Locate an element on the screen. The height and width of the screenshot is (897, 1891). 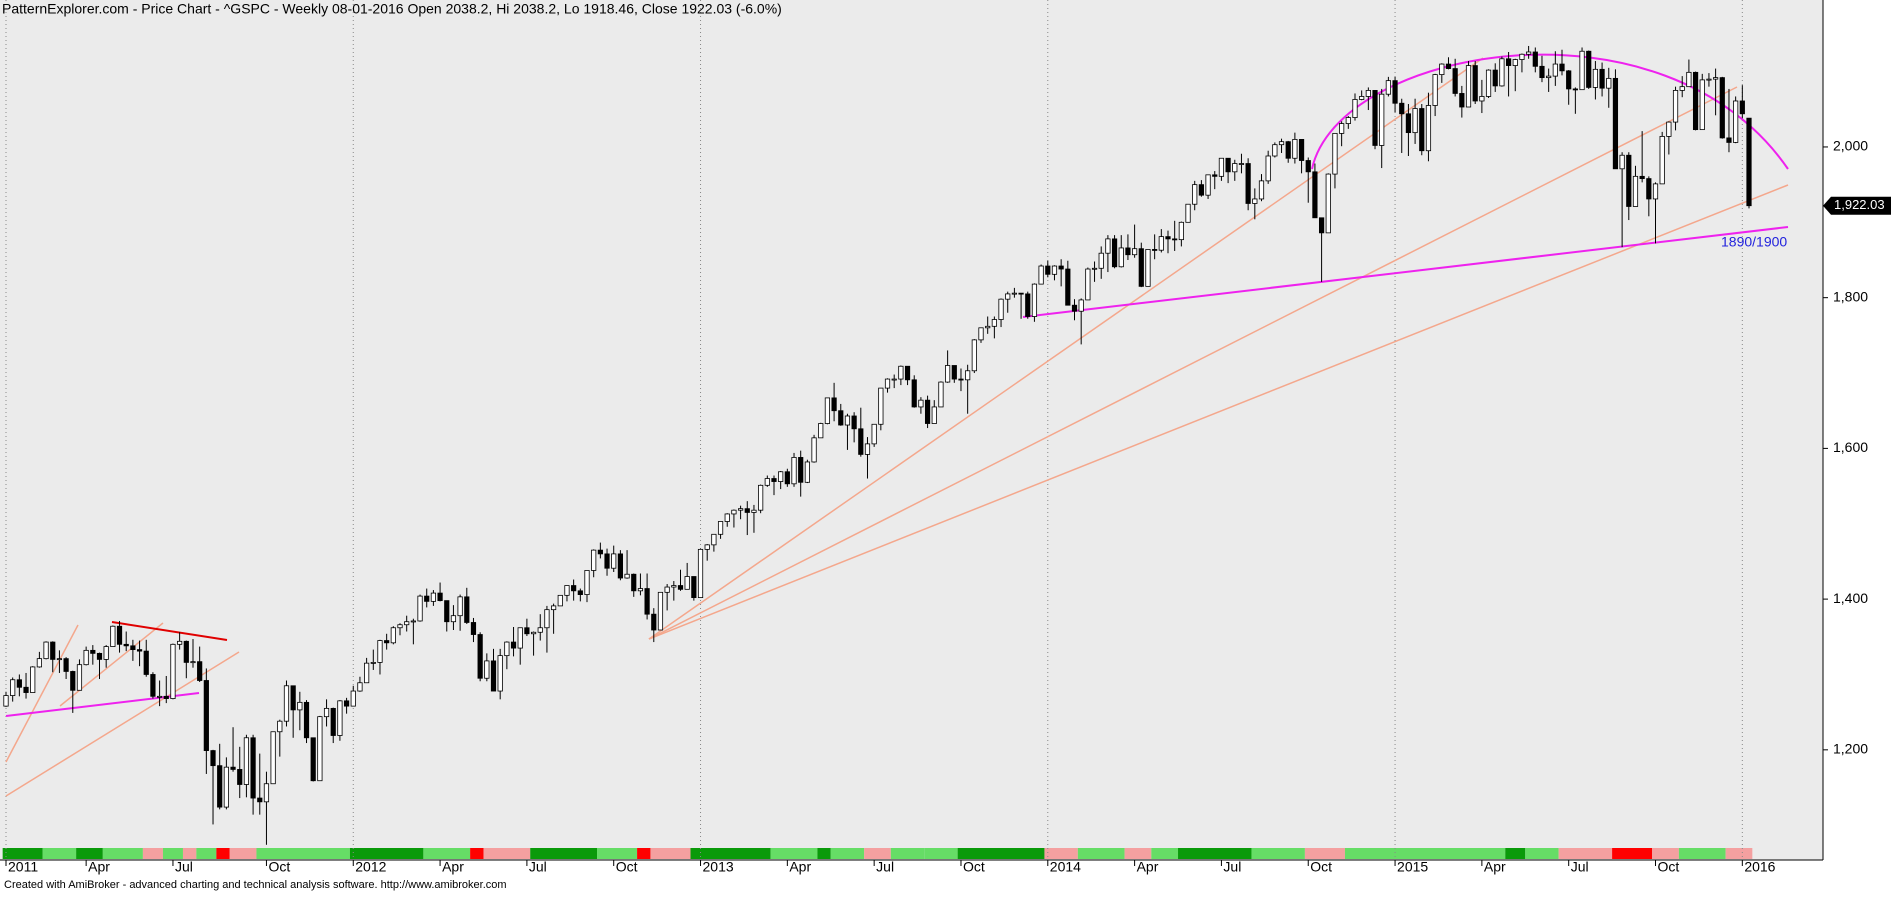
annotation: 1890/1900 is located at coordinates (1754, 242).